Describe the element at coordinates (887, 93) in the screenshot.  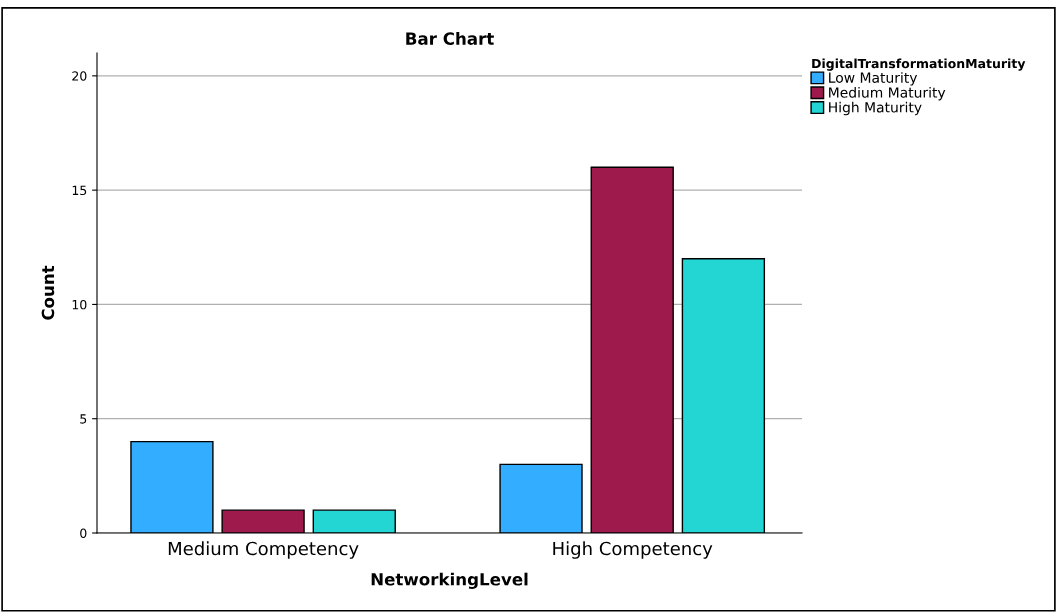
I see `legend-label: Medium Maturity` at that location.